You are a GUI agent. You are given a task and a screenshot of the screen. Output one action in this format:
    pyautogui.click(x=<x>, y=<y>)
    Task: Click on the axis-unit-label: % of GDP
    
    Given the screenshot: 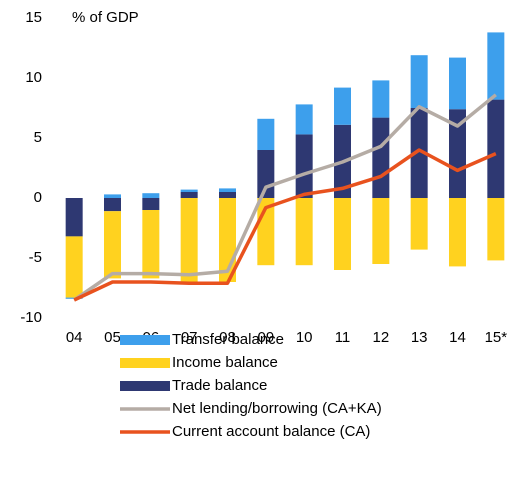 What is the action you would take?
    pyautogui.click(x=105, y=17)
    